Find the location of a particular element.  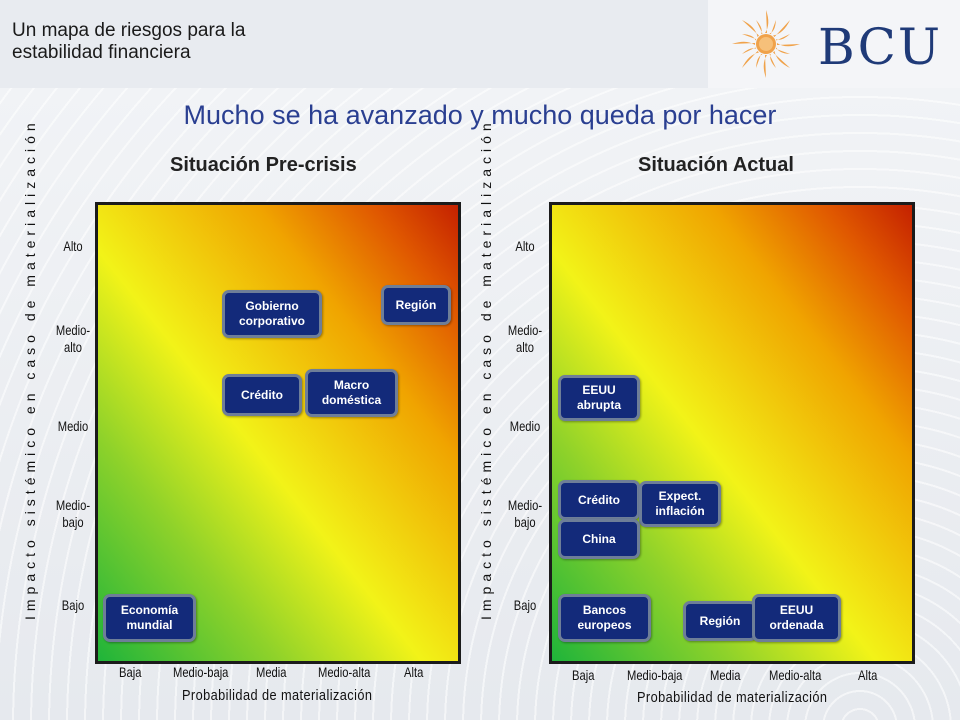

risk-macro-domestica: Macro doméstica is located at coordinates (351, 393).